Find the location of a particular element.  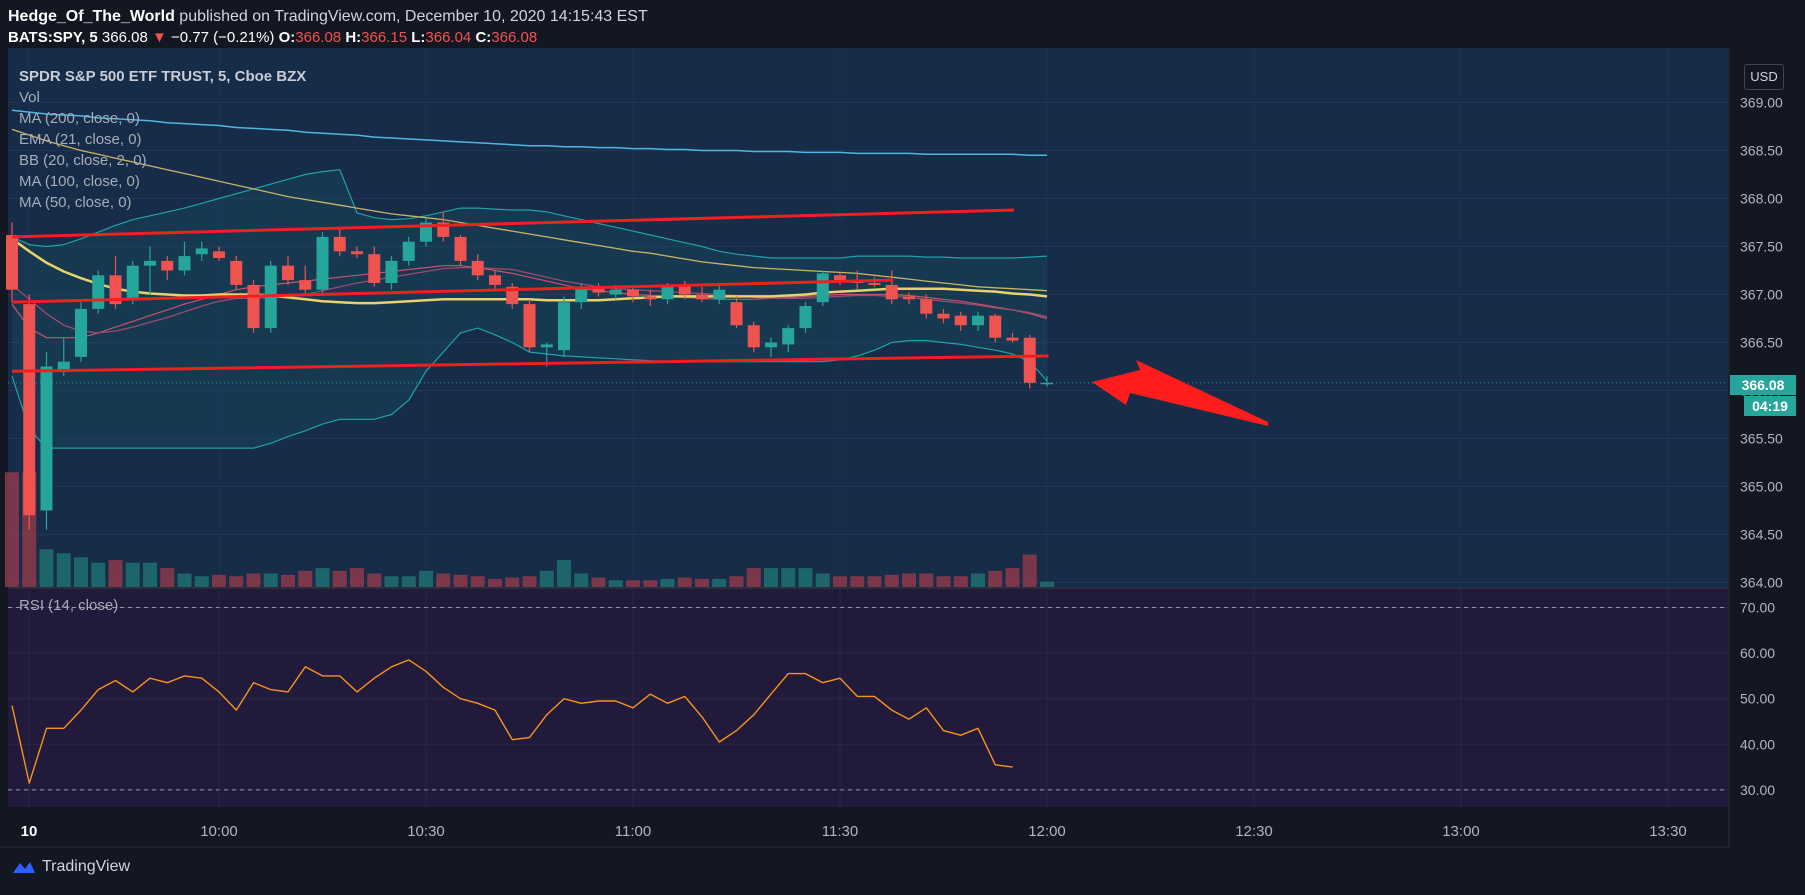

legend-item-vol: Vol is located at coordinates (29, 97).